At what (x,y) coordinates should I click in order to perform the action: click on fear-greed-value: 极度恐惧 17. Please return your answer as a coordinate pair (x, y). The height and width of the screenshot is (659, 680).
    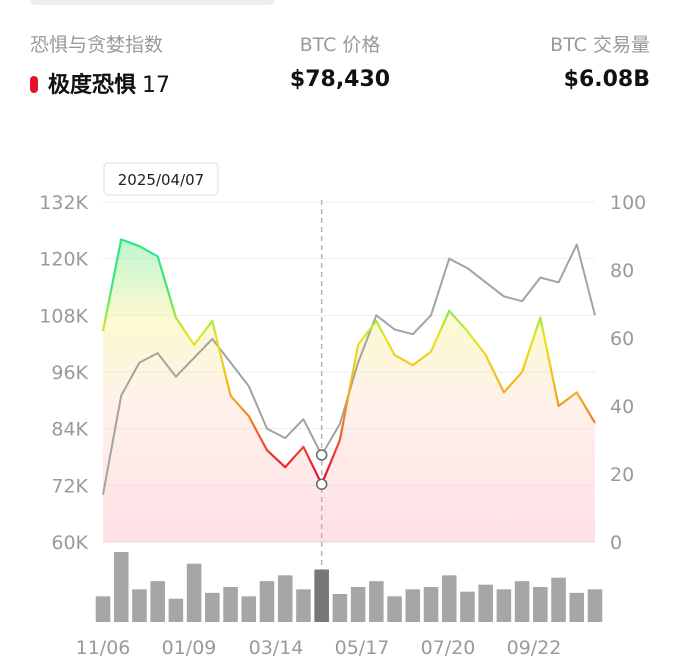
    Looking at the image, I should click on (100, 83).